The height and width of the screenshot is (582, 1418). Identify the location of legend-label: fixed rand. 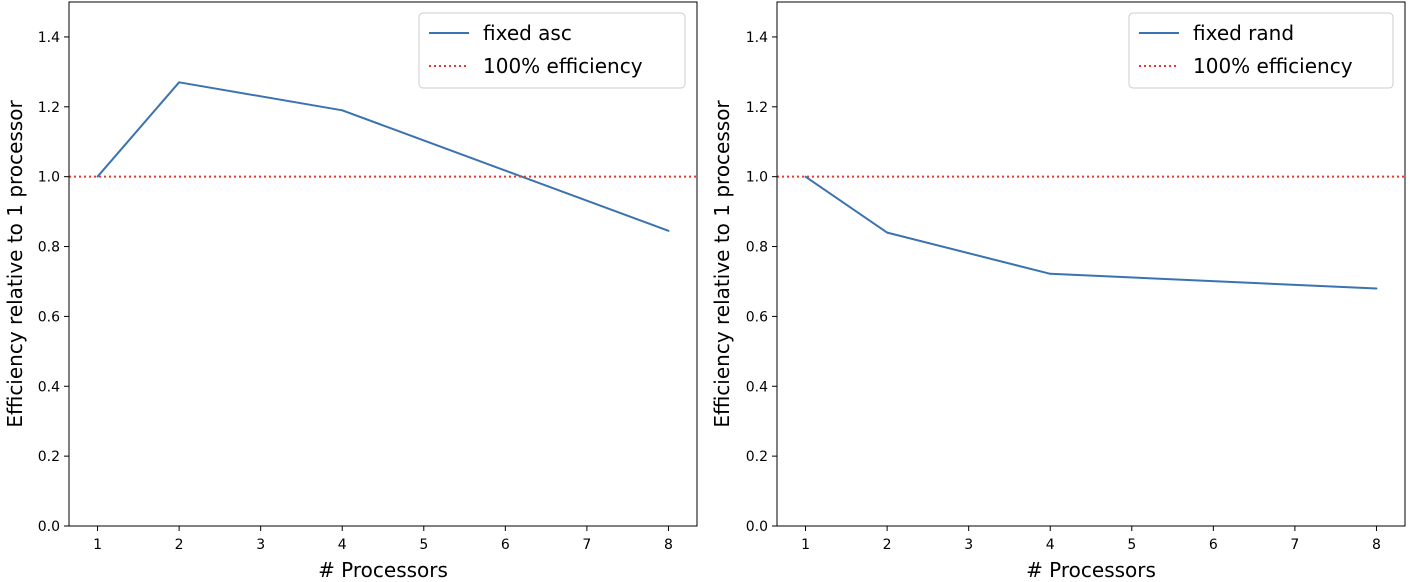
(1243, 33).